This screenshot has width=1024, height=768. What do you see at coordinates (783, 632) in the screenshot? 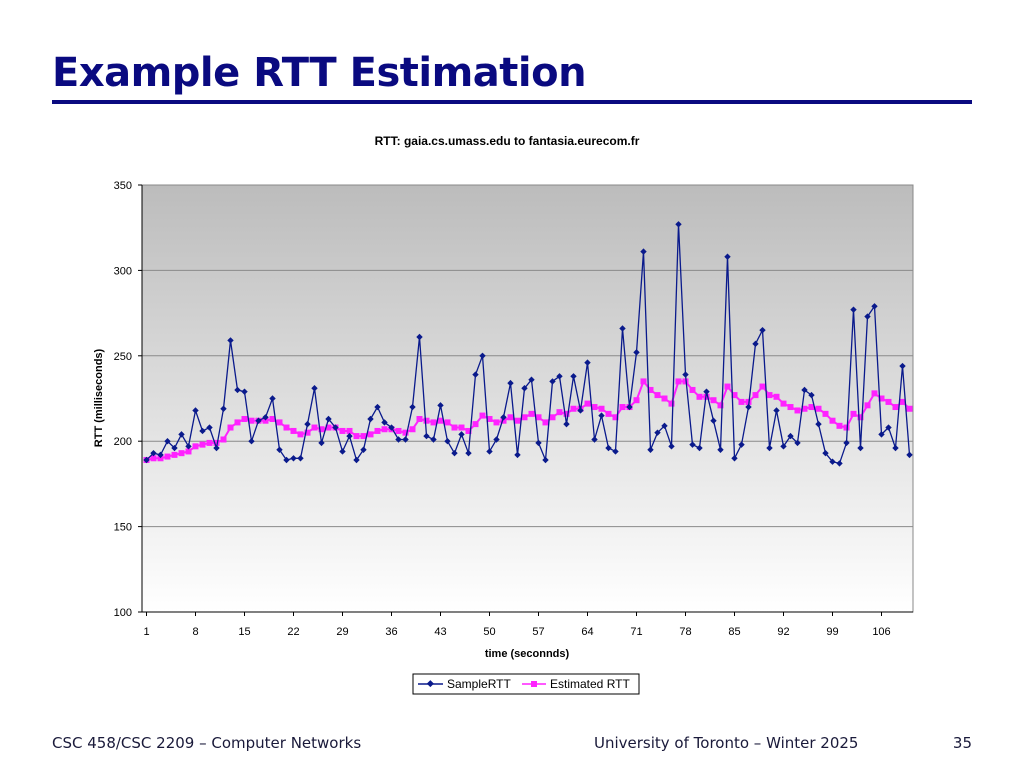
I see `xtick-label-92: 92` at bounding box center [783, 632].